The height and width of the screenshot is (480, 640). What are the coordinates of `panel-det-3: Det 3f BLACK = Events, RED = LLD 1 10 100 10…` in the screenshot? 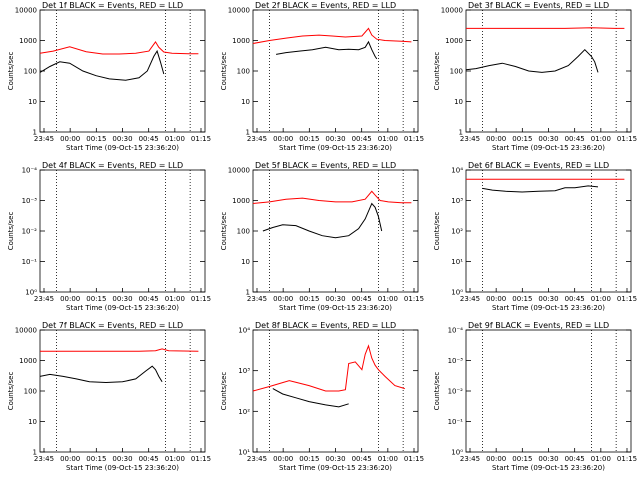 It's located at (535, 76).